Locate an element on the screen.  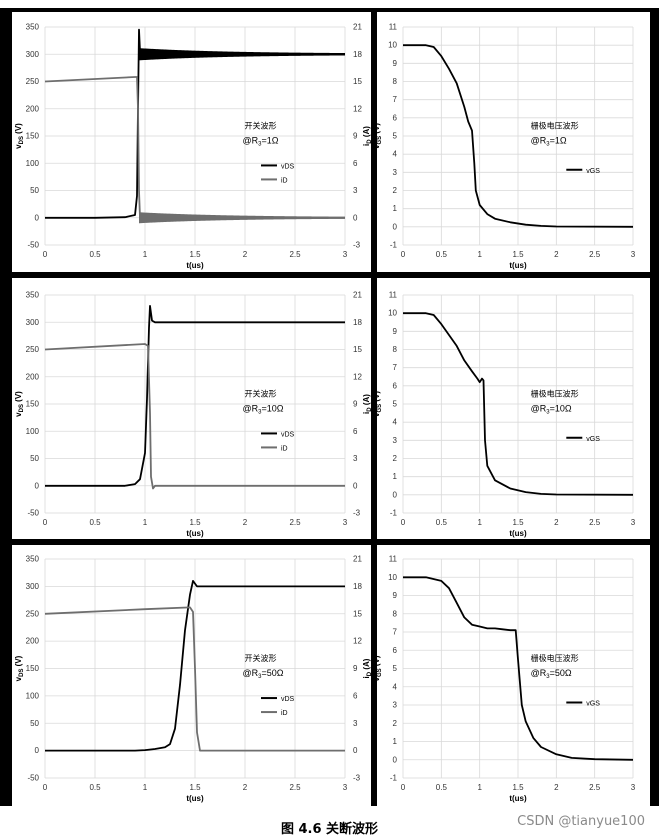
y-tick-label: -1 is located at coordinates (394, 513).